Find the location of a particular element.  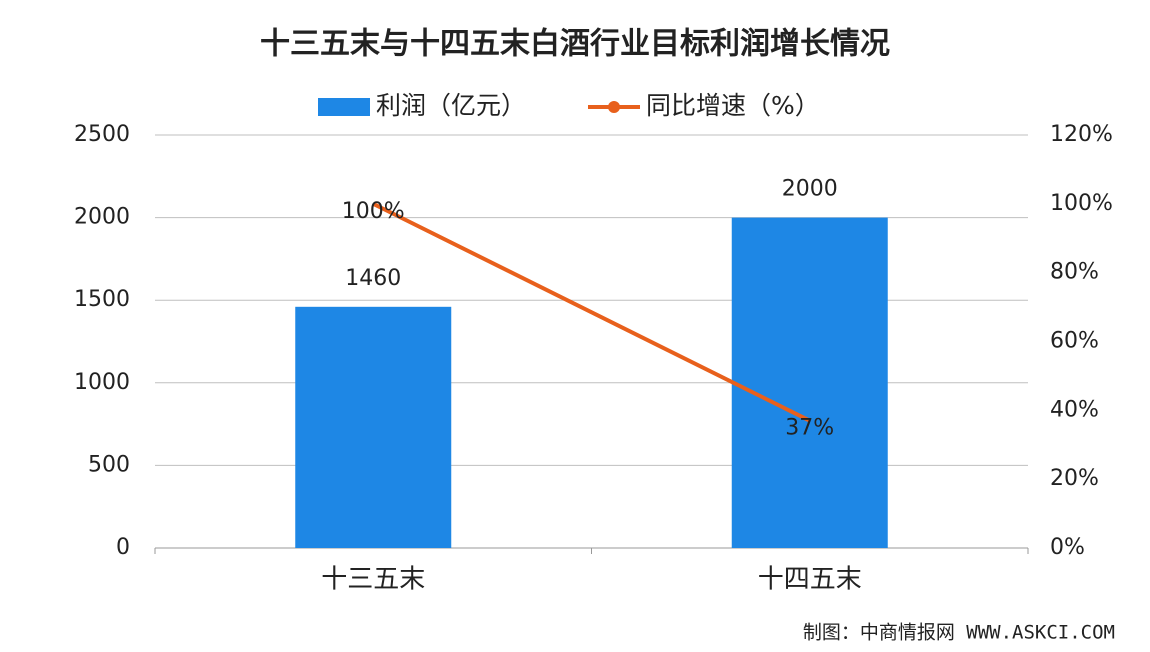

y2-tick-label: 20% is located at coordinates (1074, 478).